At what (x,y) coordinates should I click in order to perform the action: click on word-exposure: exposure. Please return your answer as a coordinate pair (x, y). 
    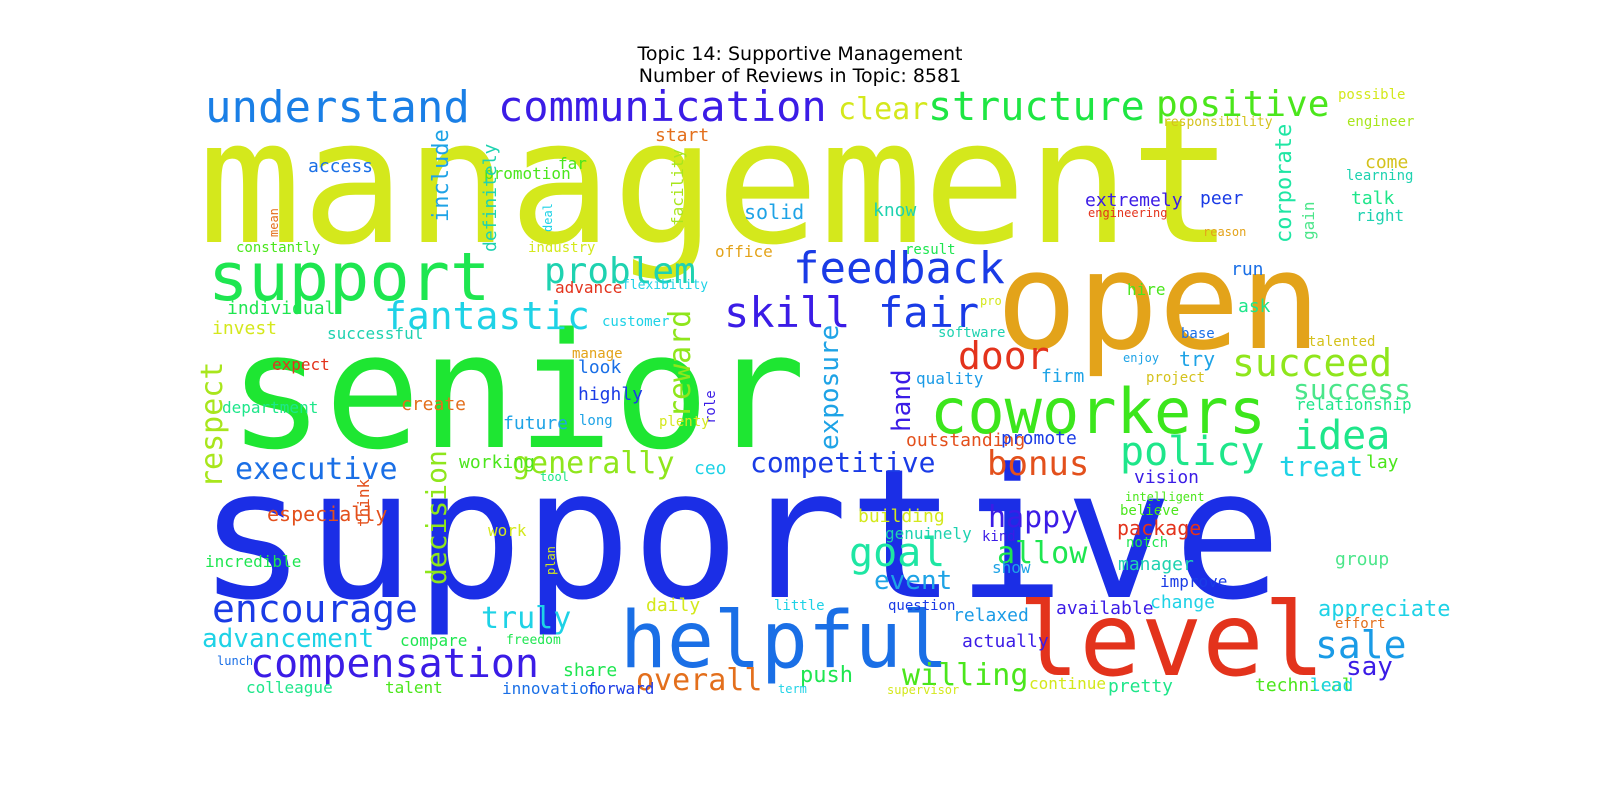
    Looking at the image, I should click on (830, 387).